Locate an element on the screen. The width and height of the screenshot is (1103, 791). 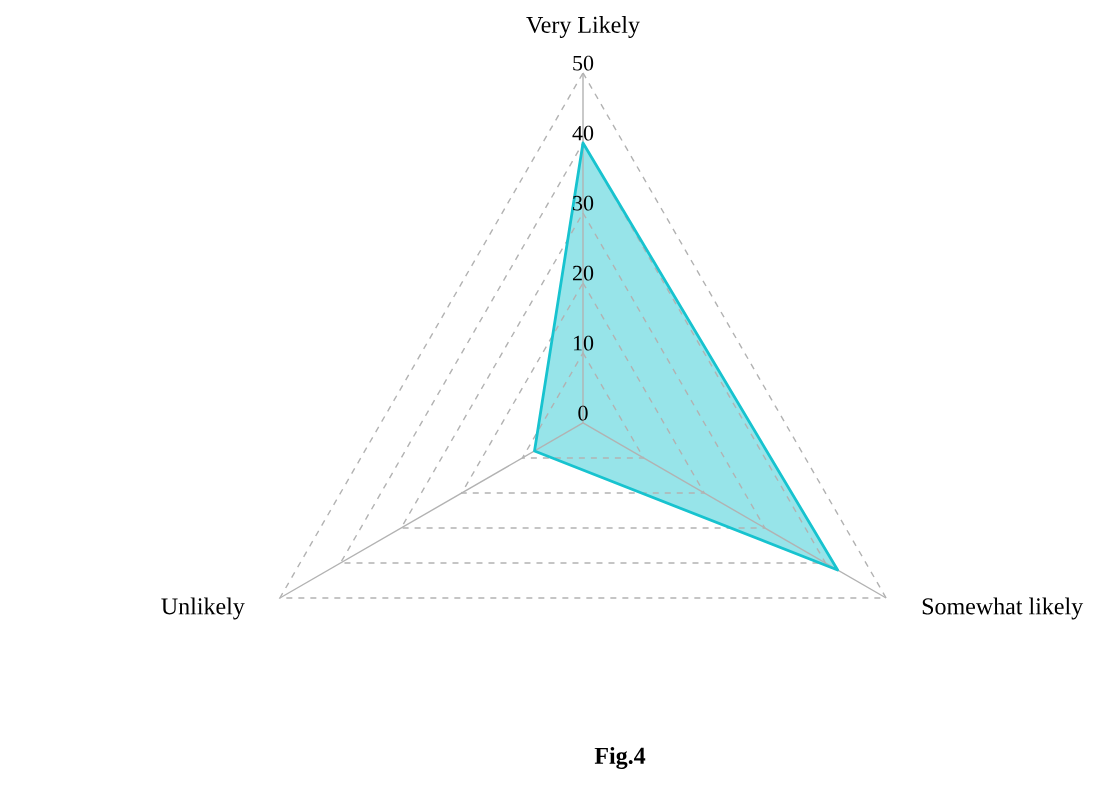
spoke-label: Unlikely is located at coordinates (203, 608).